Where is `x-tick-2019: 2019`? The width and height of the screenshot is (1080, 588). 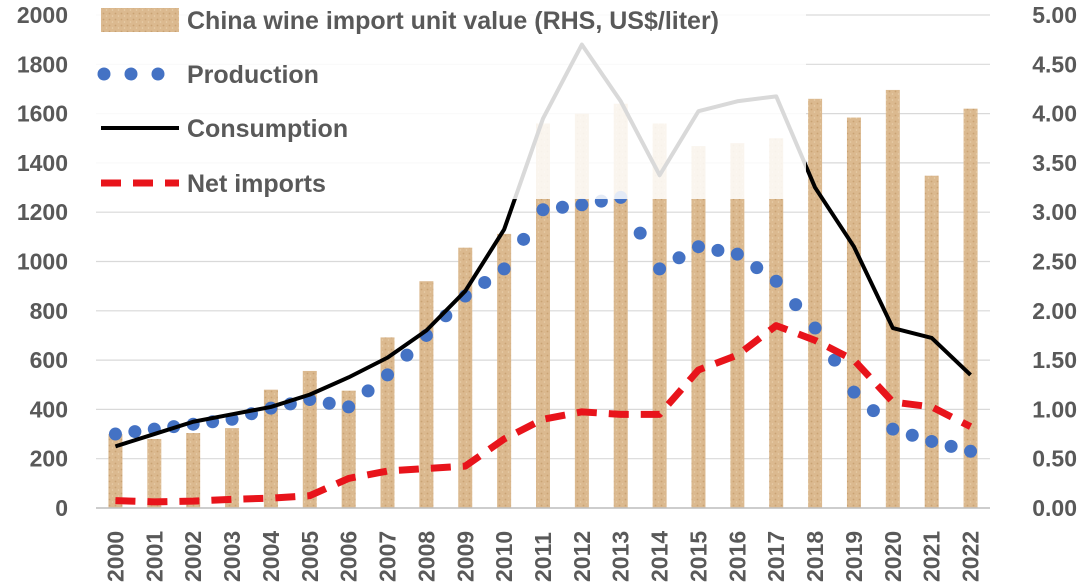
x-tick-2019: 2019 is located at coordinates (854, 556).